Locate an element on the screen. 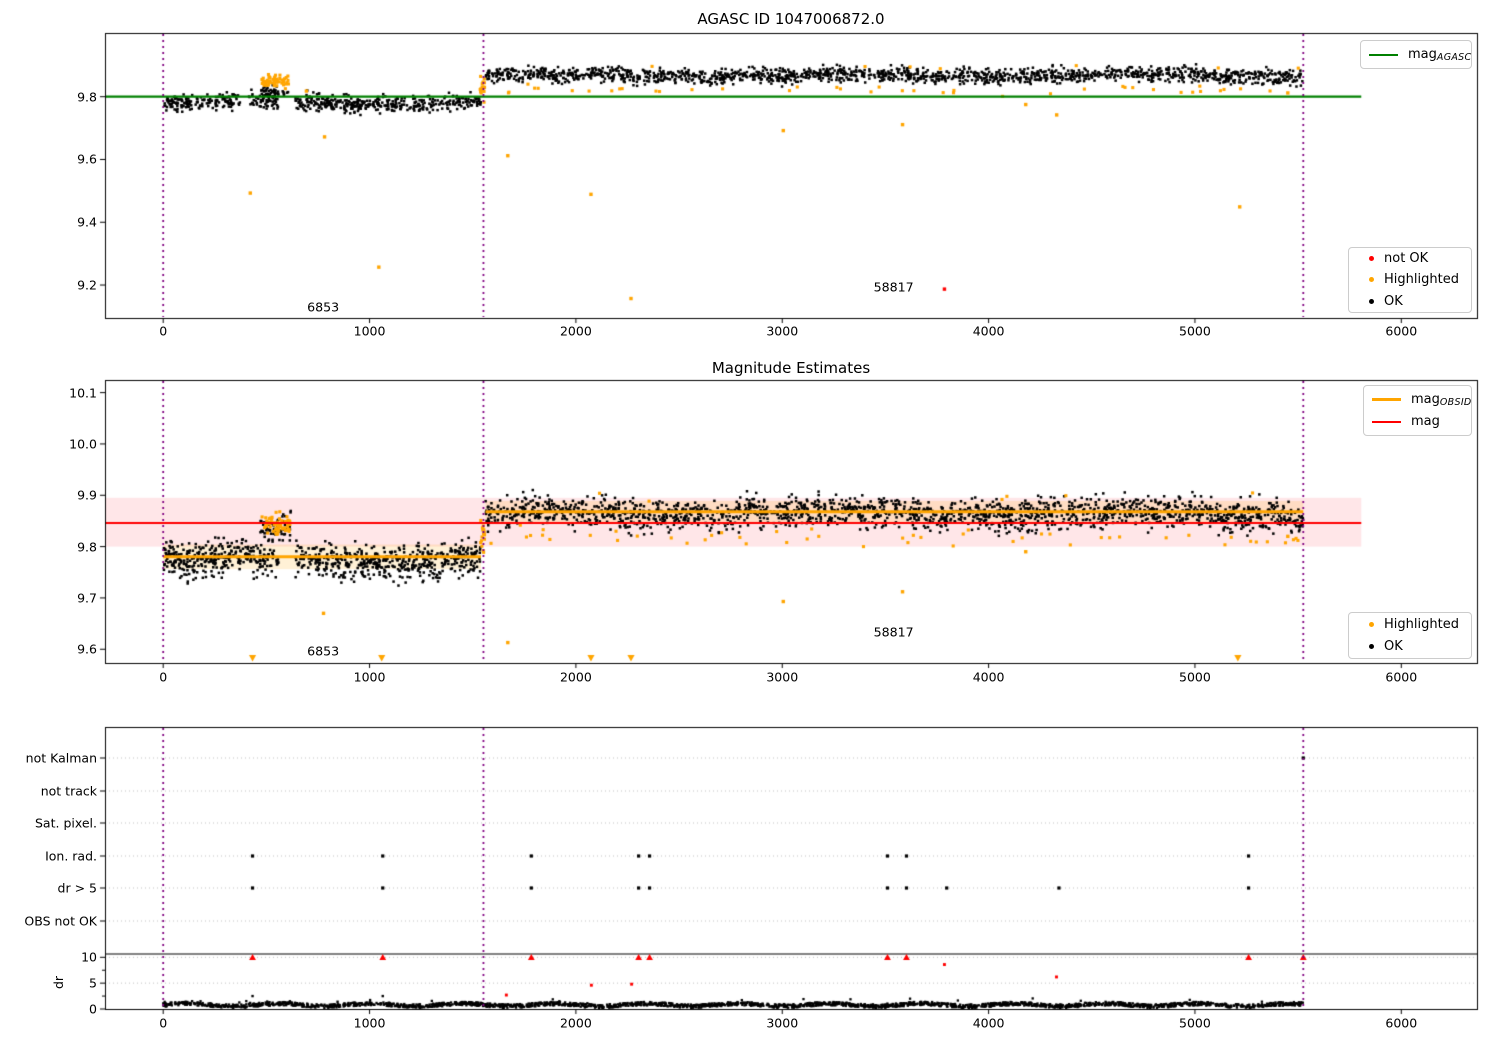 This screenshot has height=1050, width=1500. green-line-sample is located at coordinates (1383, 54).